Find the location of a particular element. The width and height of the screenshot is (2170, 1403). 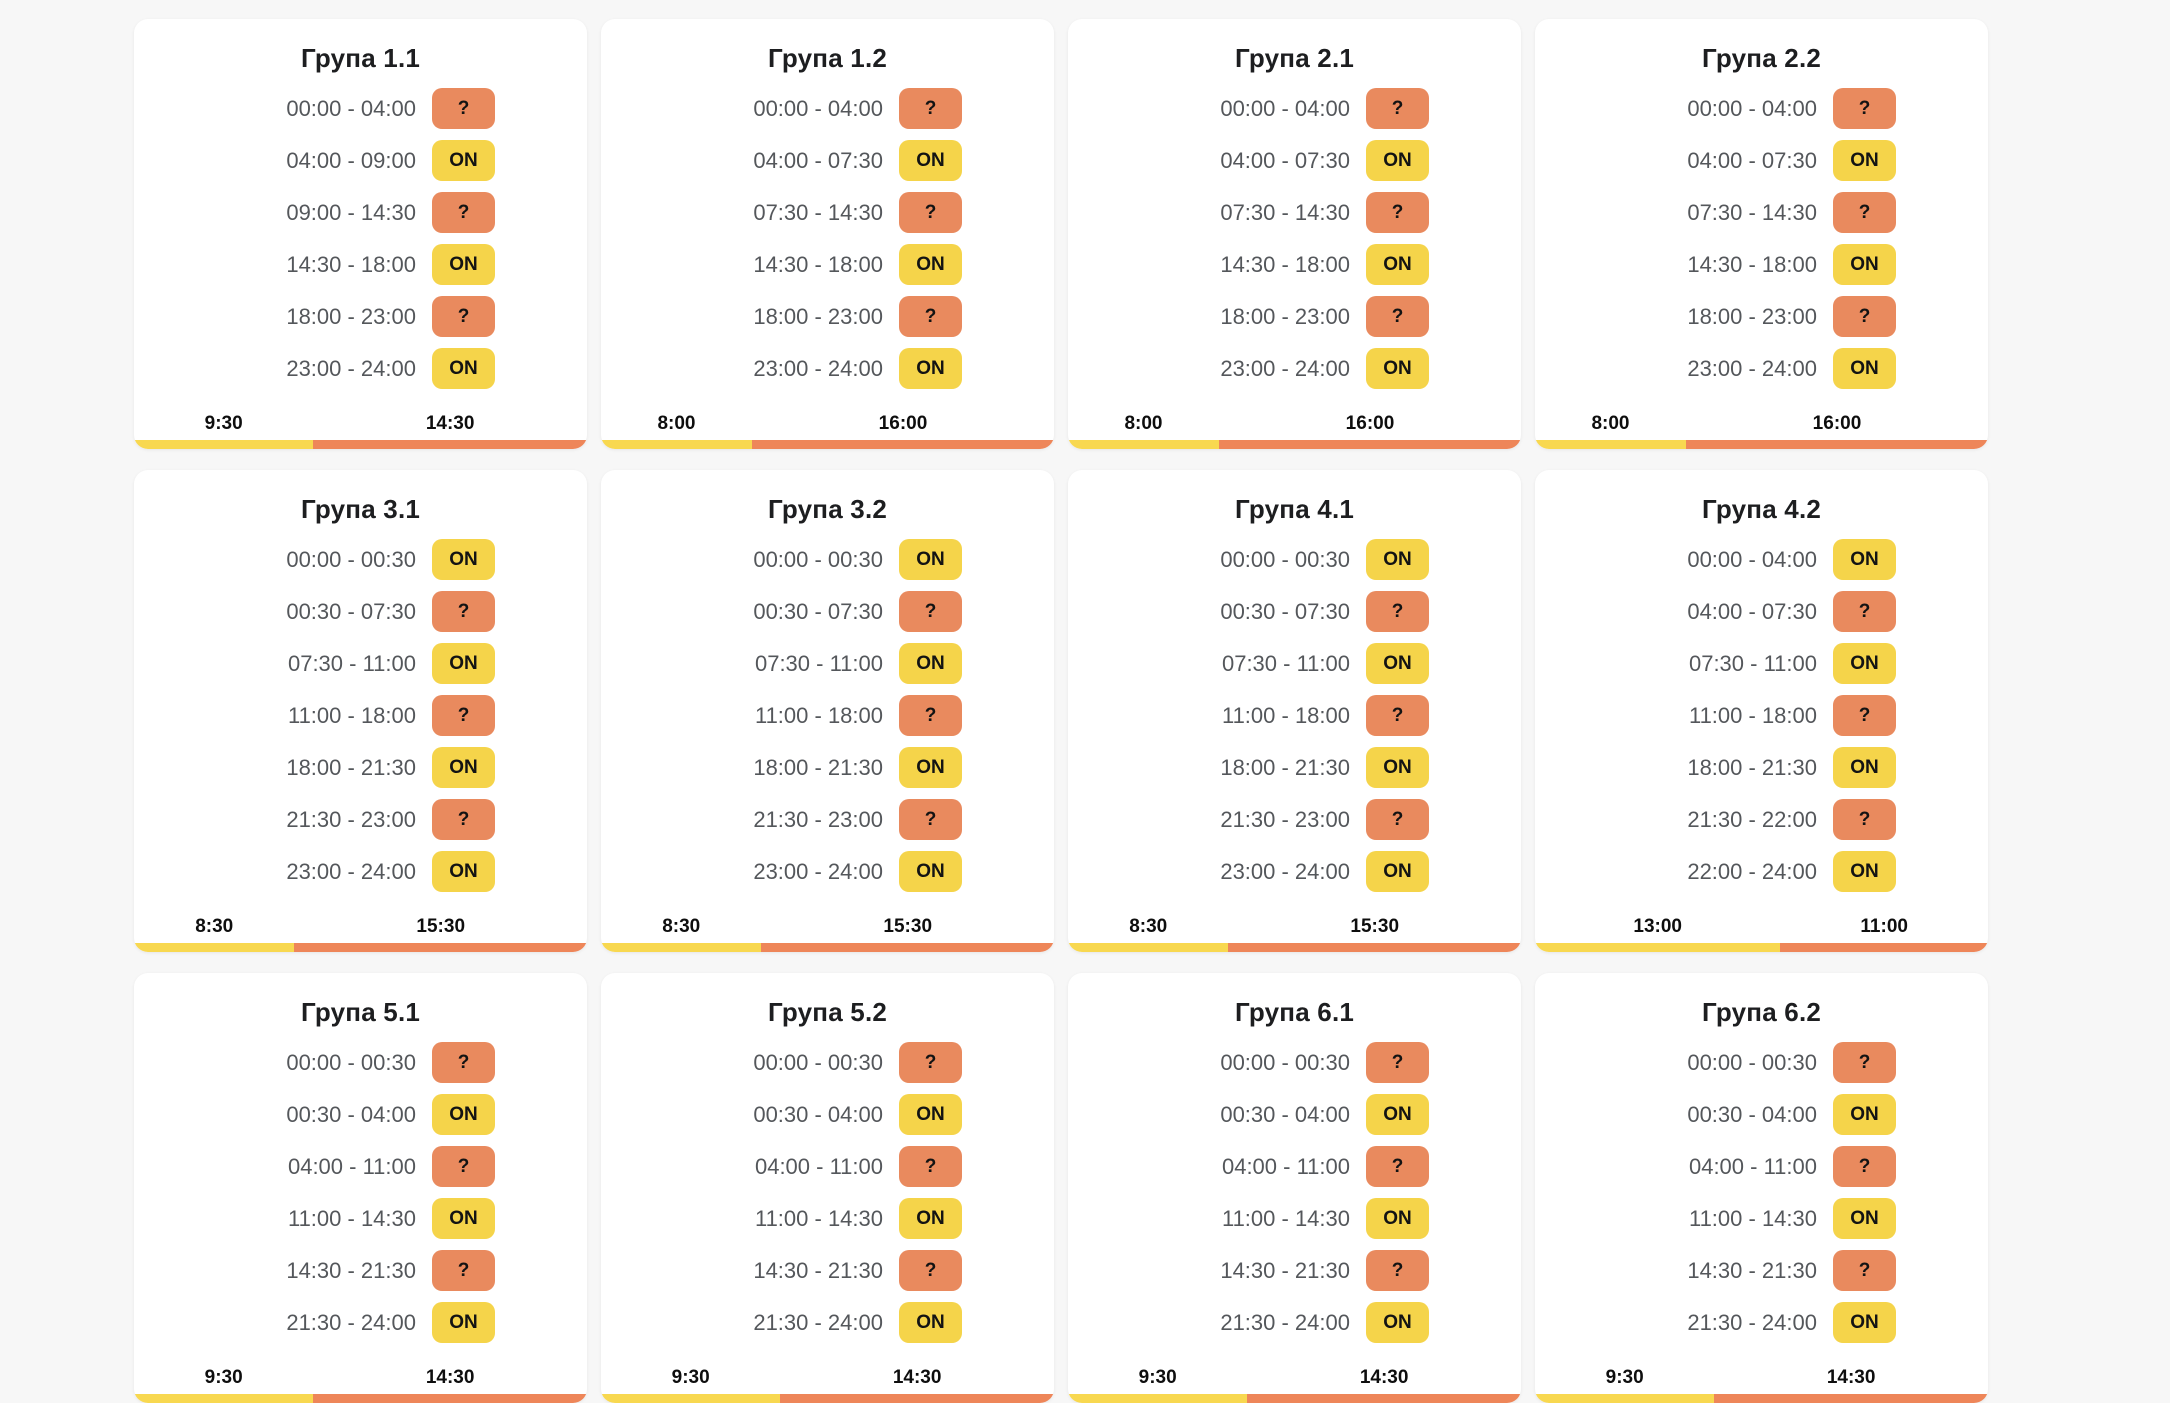

schedule-row: 00:30 - 04:00 ON is located at coordinates (1294, 1114).